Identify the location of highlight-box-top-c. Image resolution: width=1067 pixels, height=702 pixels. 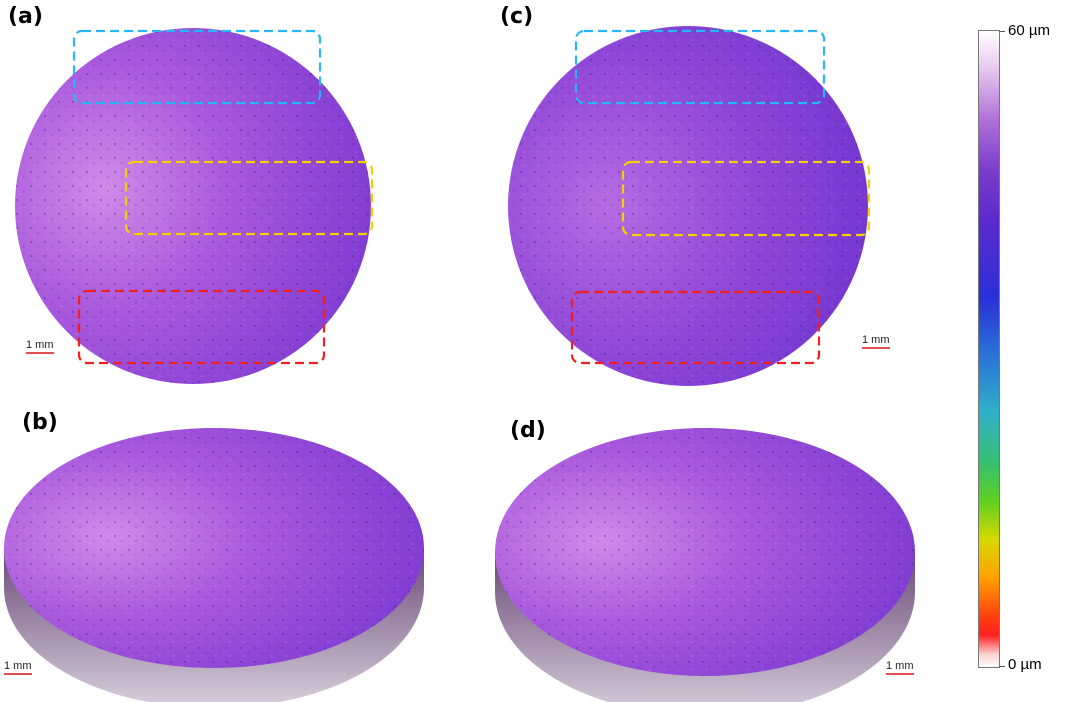
(700, 67).